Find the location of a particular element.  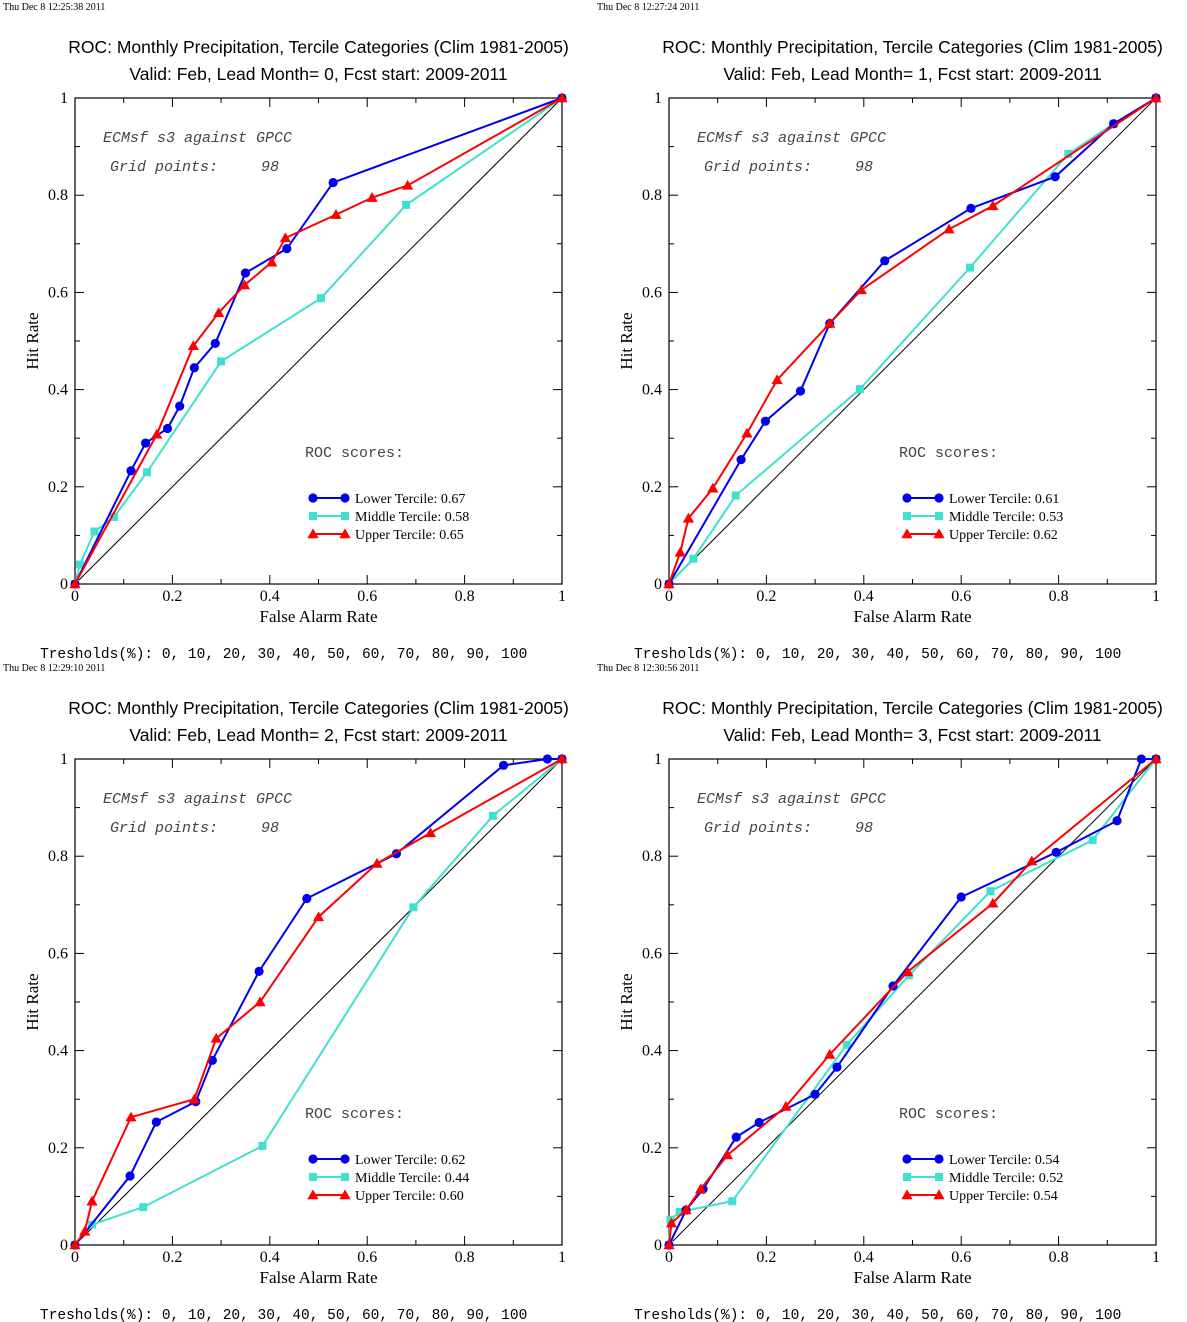

legend-marker-upper is located at coordinates (907, 533).